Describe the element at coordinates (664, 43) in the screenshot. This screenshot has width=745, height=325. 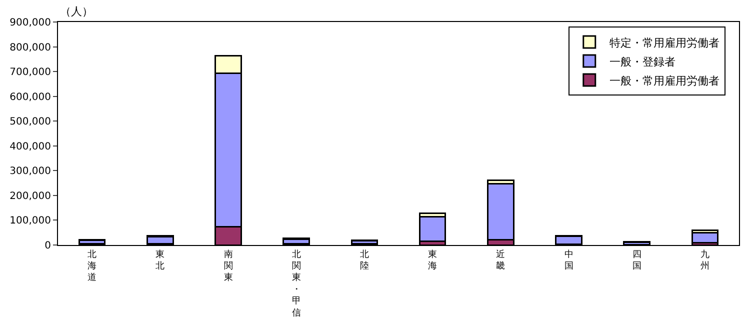
I see `legend-label: 特定・常用雇用労働者` at that location.